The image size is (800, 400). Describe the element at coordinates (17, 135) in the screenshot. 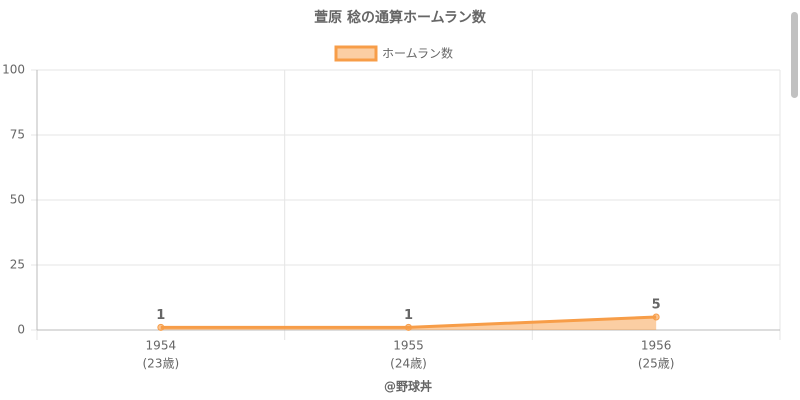

I see `y-tick-label: 75` at that location.